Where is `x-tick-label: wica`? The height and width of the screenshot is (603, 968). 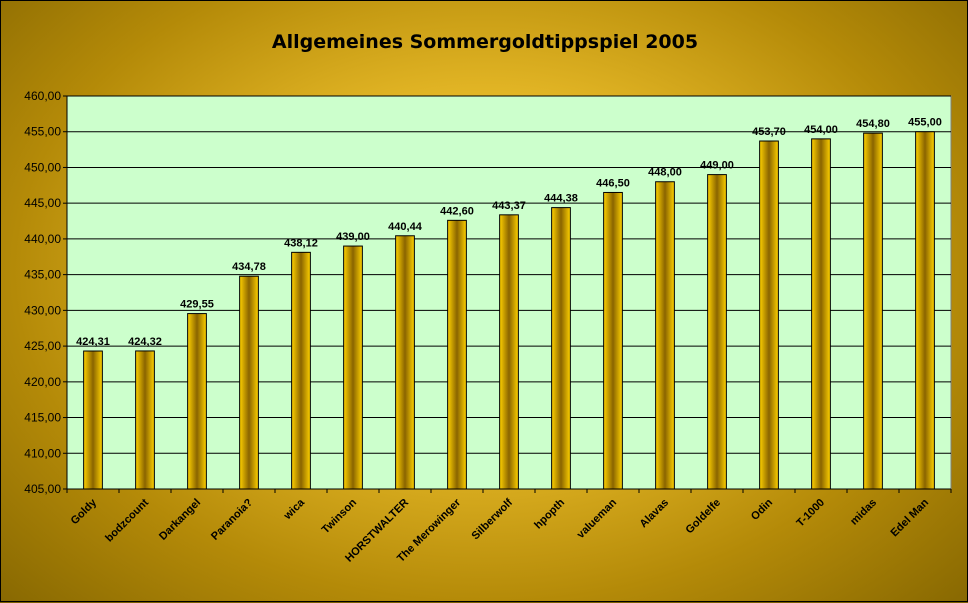 x-tick-label: wica is located at coordinates (294, 509).